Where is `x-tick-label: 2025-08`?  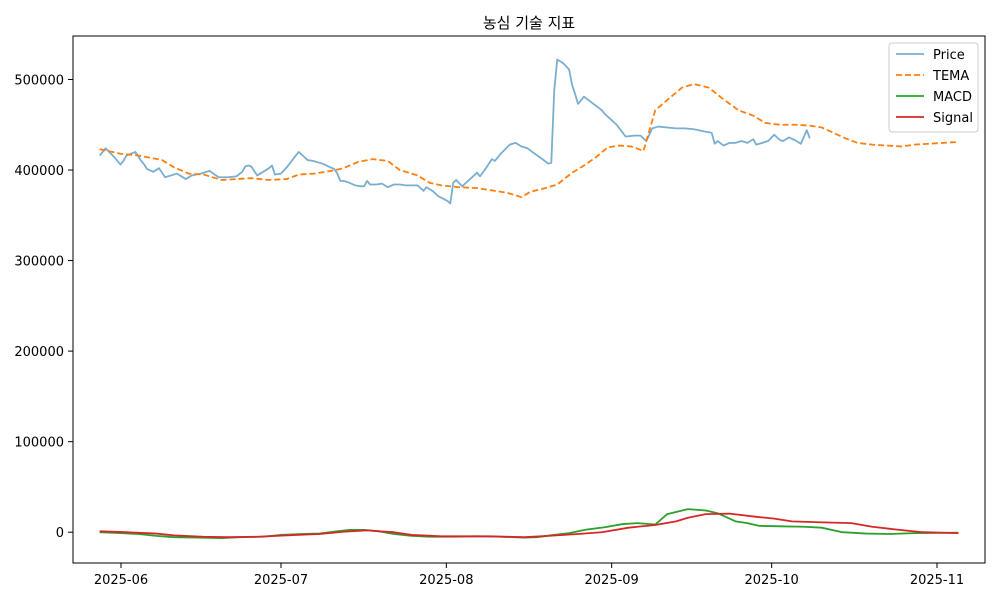
x-tick-label: 2025-08 is located at coordinates (446, 580).